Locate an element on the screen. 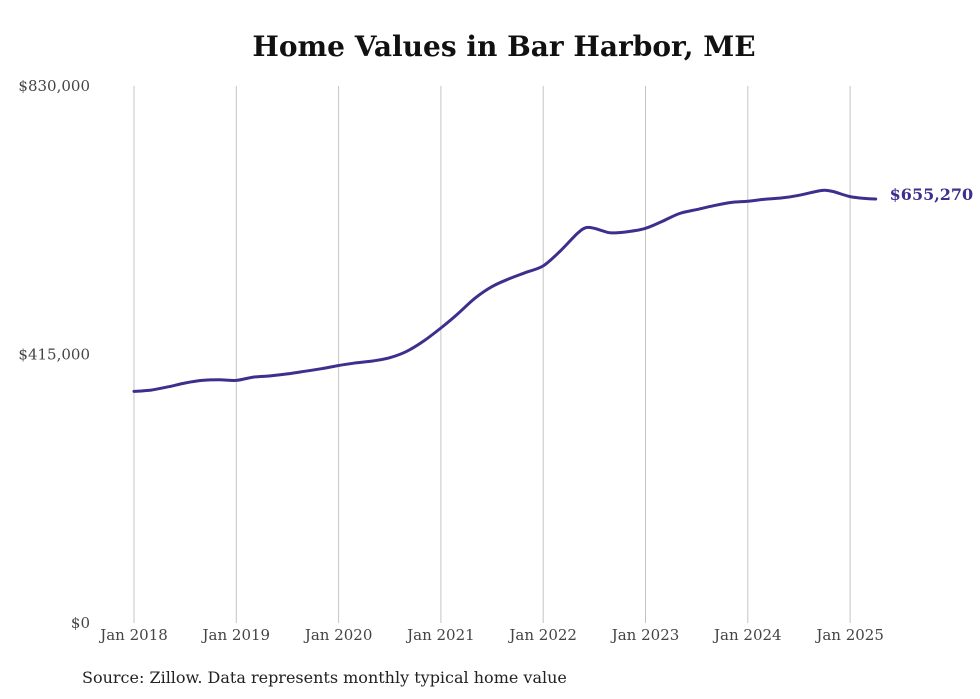  x-tick-label: Jan 2021 is located at coordinates (440, 635).